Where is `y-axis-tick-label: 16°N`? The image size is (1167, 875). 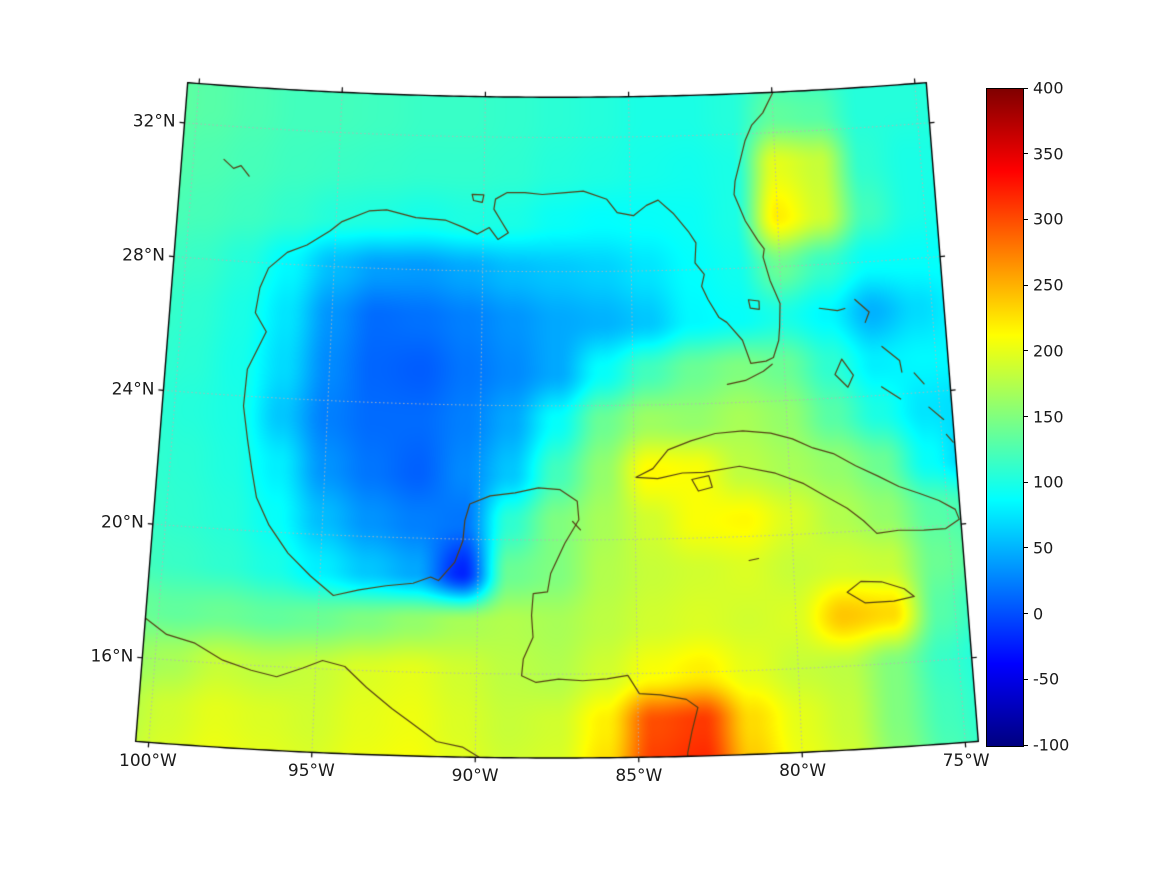 y-axis-tick-label: 16°N is located at coordinates (112, 656).